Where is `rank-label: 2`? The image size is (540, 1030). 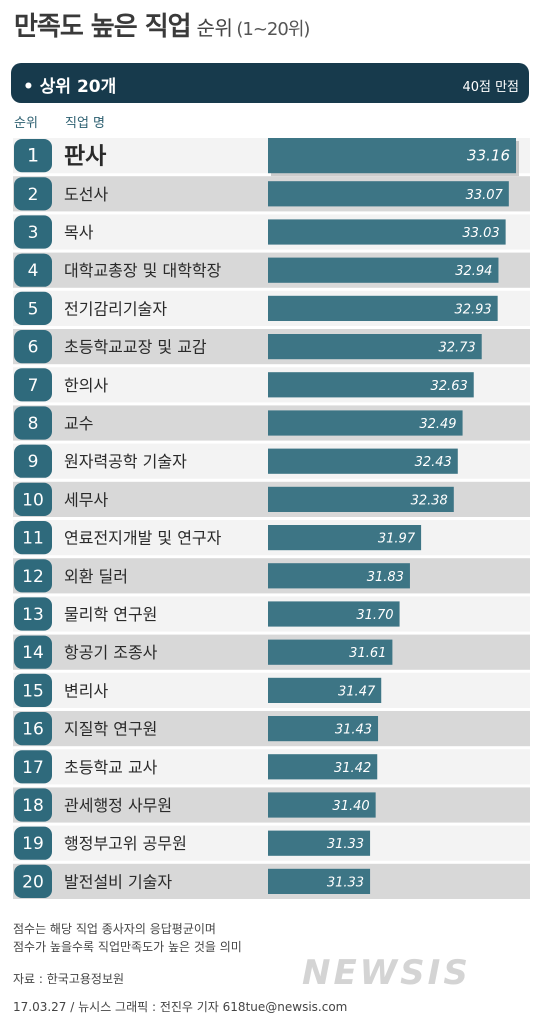
rank-label: 2 is located at coordinates (33, 195).